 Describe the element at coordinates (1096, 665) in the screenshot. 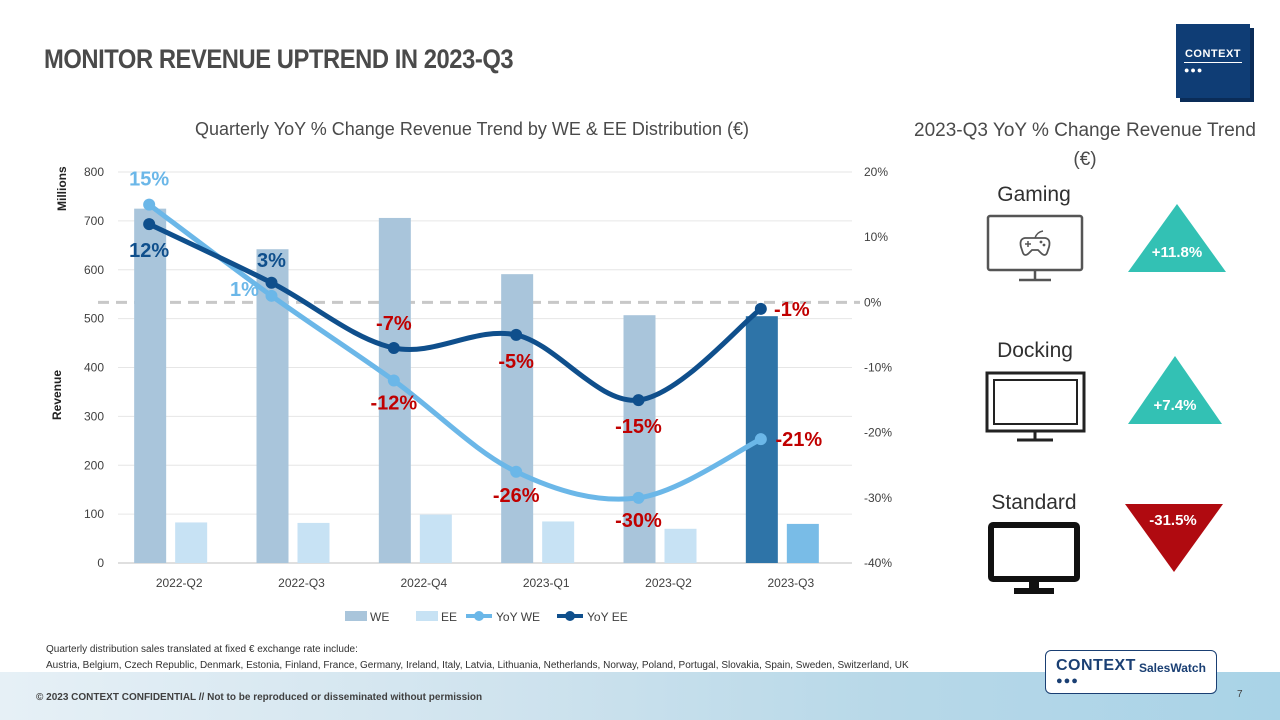

I see `saleswatch-brand: CONTEXT` at that location.